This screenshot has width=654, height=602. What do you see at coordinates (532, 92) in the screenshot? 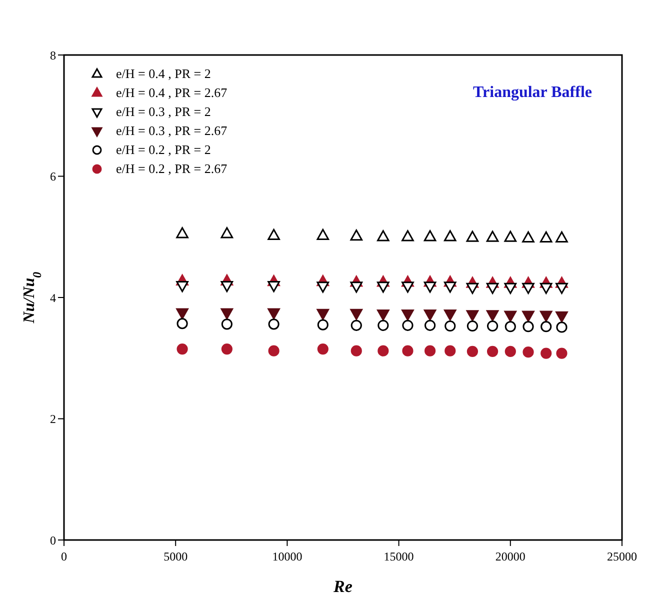
I see `text: Triangular Baffle` at bounding box center [532, 92].